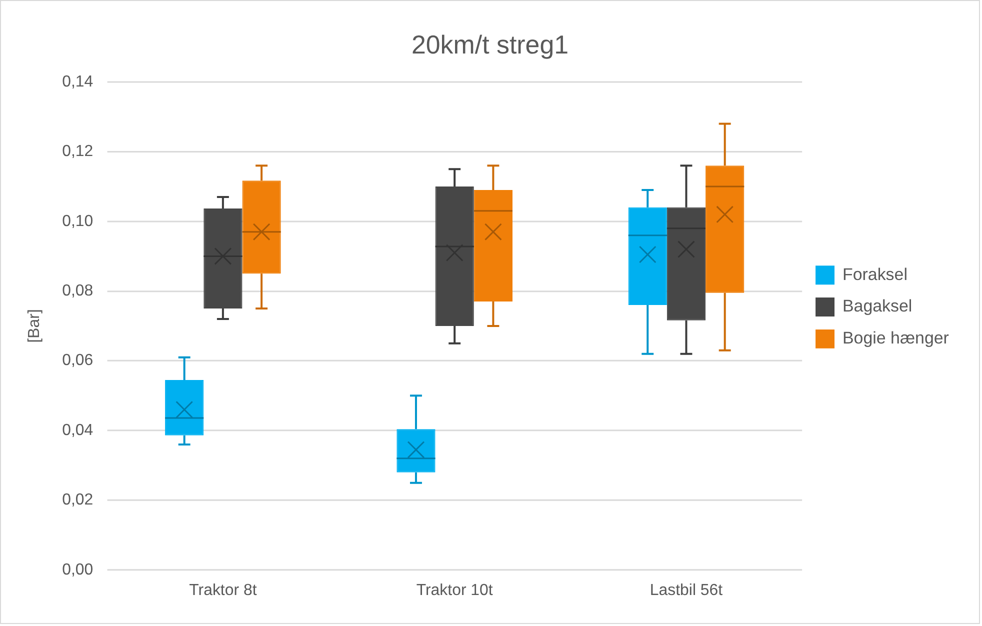 This screenshot has height=626, width=982. I want to click on x-tick-label: Lastbil 56t, so click(687, 590).